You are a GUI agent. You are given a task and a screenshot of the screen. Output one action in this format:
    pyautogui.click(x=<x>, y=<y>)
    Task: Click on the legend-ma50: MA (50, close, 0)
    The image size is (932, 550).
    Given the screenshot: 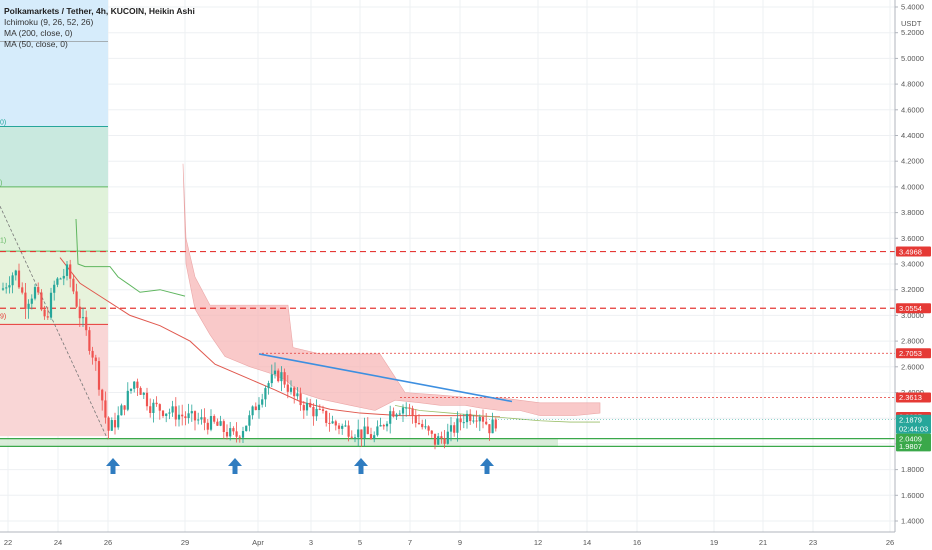 What is the action you would take?
    pyautogui.click(x=36, y=44)
    